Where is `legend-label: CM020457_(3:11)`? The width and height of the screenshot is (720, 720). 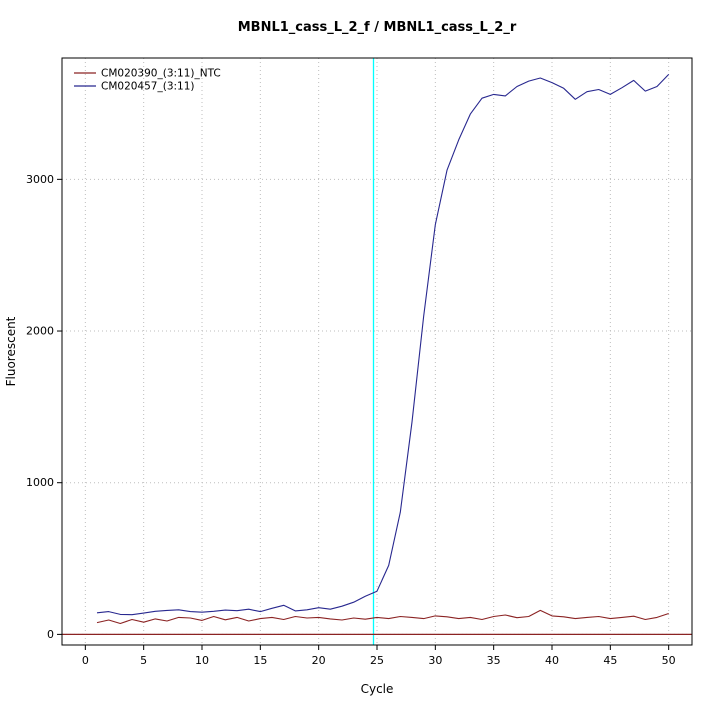 legend-label: CM020457_(3:11) is located at coordinates (148, 87).